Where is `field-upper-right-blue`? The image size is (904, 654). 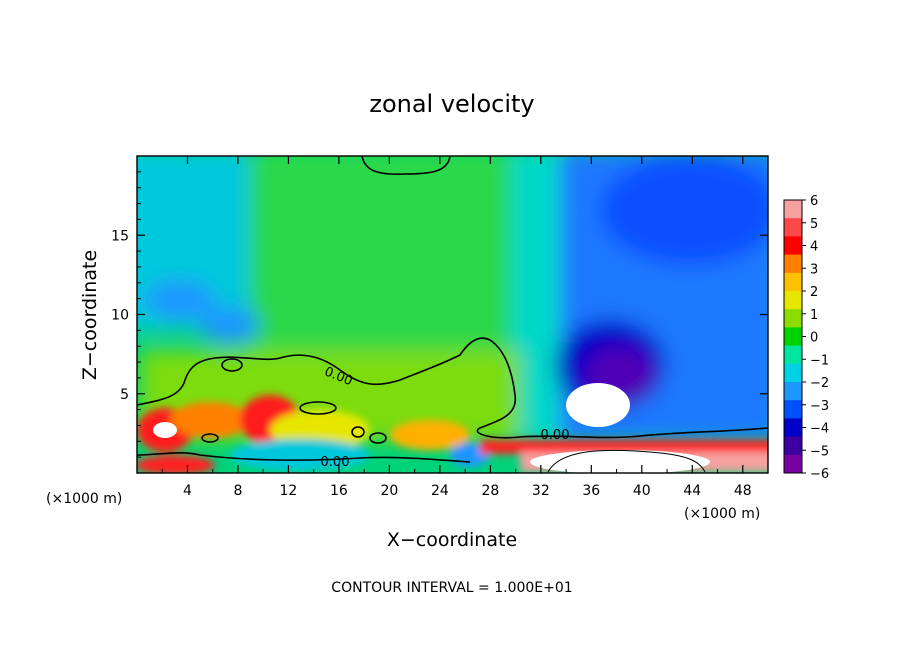
field-upper-right-blue is located at coordinates (684, 210).